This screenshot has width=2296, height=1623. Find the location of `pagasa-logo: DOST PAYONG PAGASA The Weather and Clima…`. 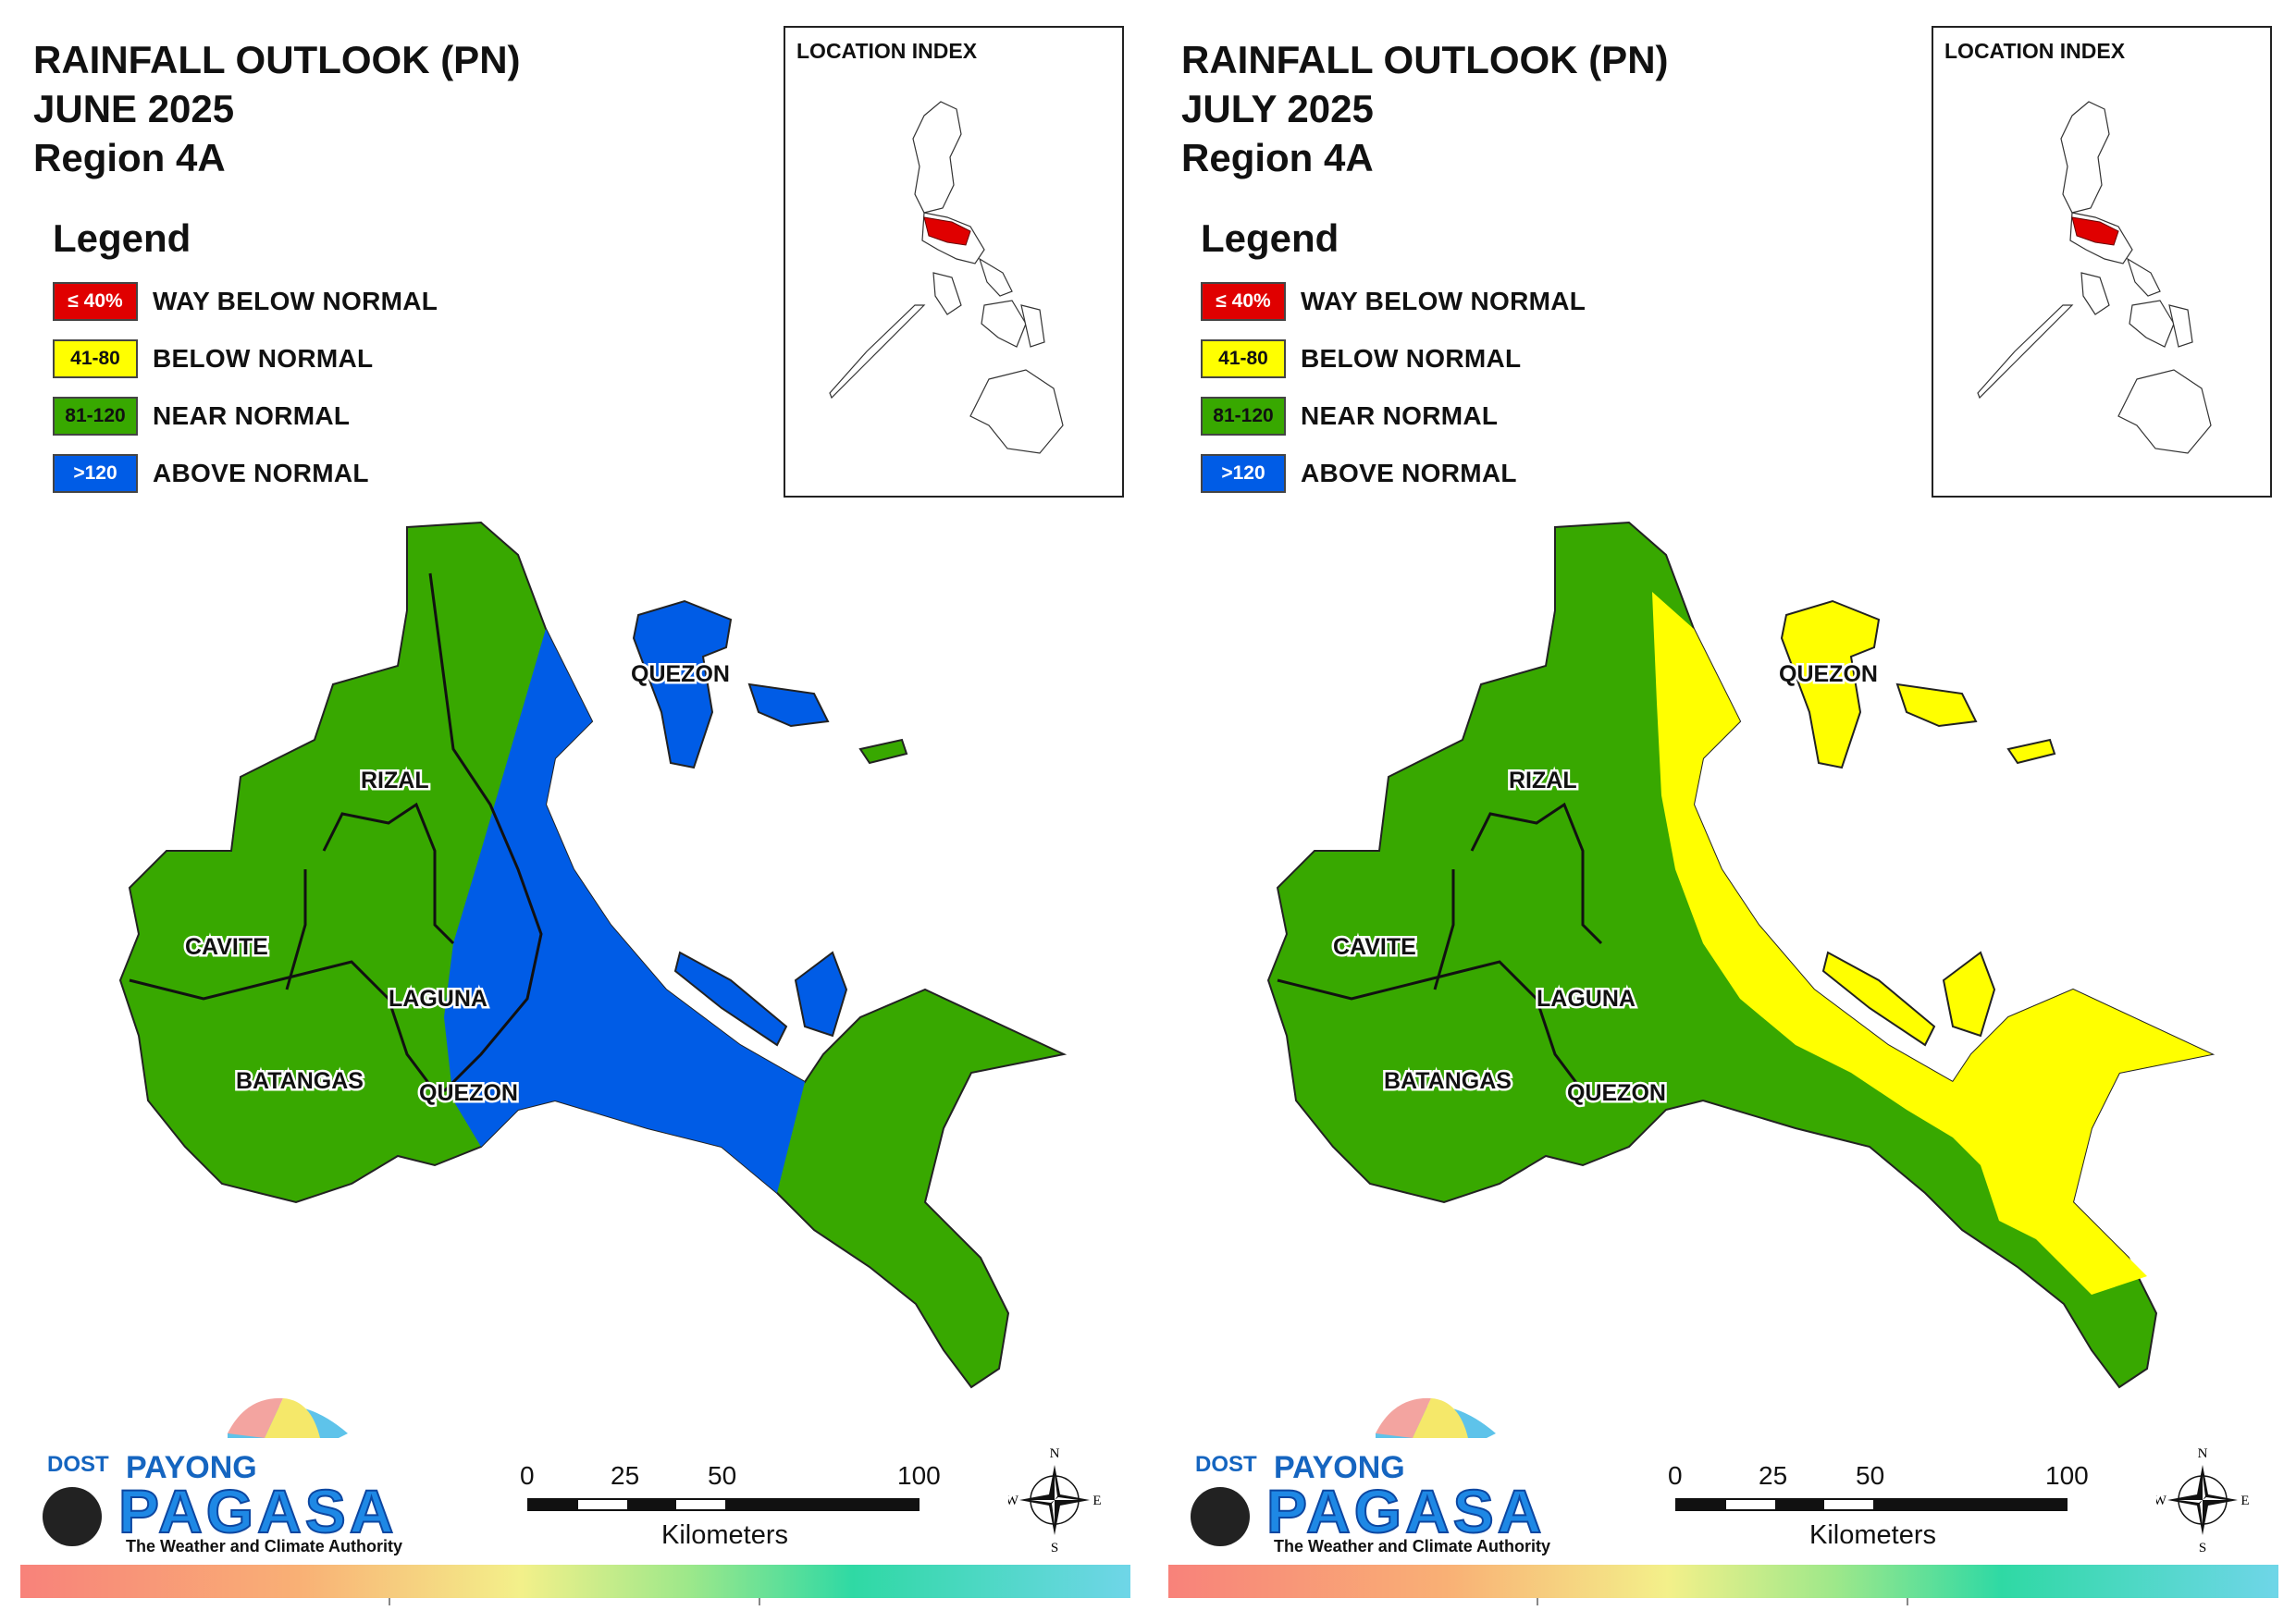

pagasa-logo: DOST PAYONG PAGASA The Weather and Clima… is located at coordinates (1366, 1477).